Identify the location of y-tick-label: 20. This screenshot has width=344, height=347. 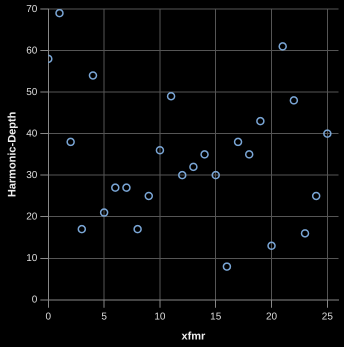
(32, 216).